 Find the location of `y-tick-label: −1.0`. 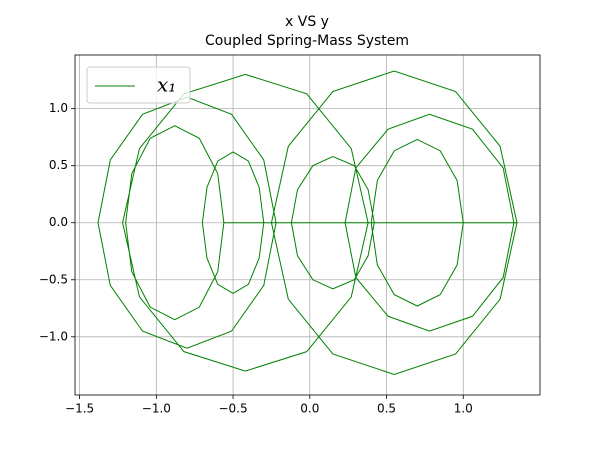

y-tick-label: −1.0 is located at coordinates (53, 336).